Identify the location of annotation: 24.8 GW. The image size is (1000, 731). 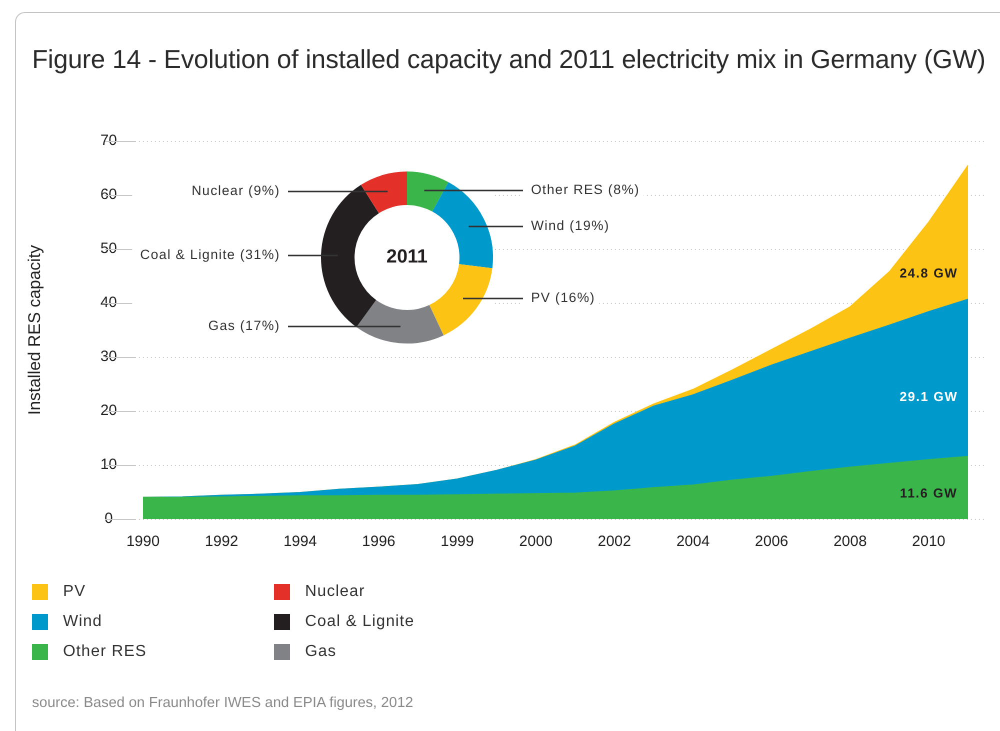
(929, 273).